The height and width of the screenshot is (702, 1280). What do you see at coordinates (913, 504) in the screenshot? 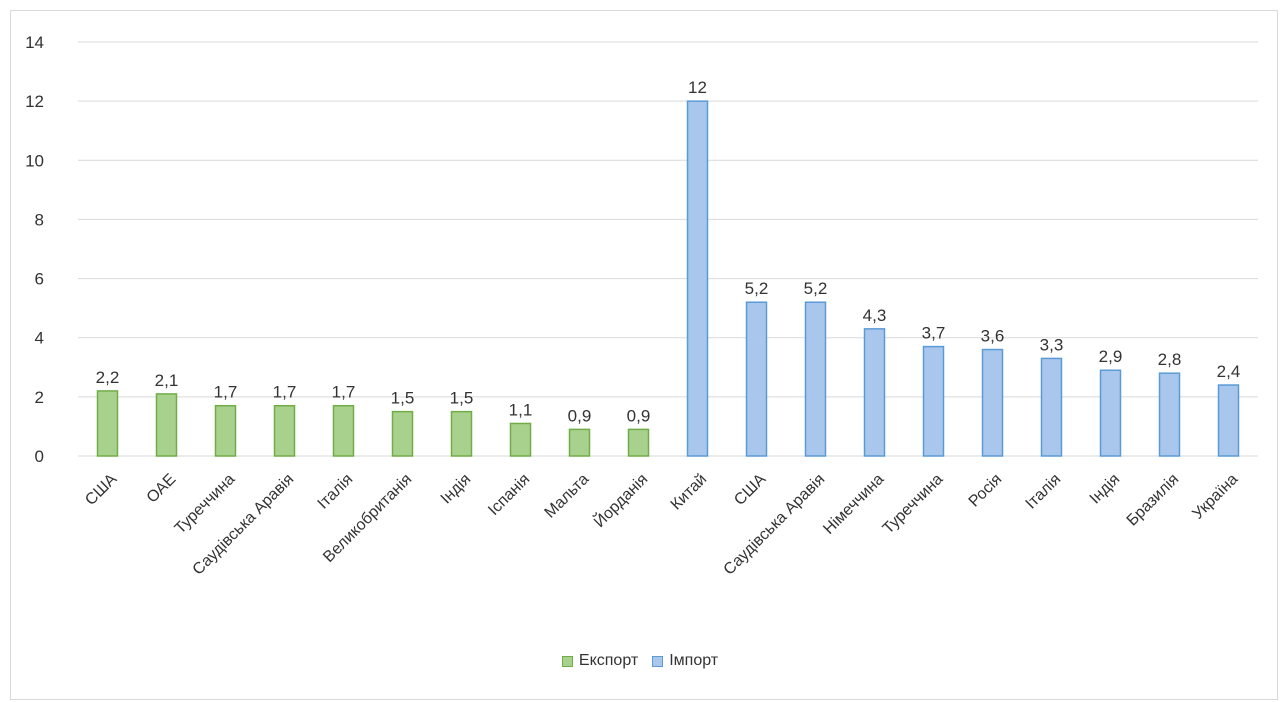
I see `x-category-label: Туреччина` at bounding box center [913, 504].